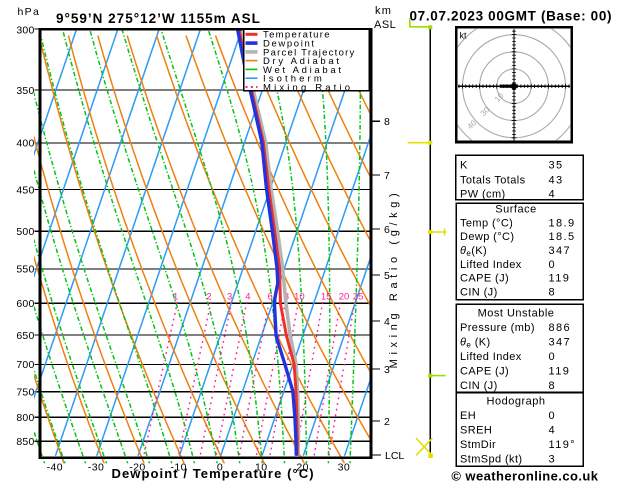  What do you see at coordinates (516, 314) in the screenshot?
I see `svg-text: Most Unstable` at bounding box center [516, 314].